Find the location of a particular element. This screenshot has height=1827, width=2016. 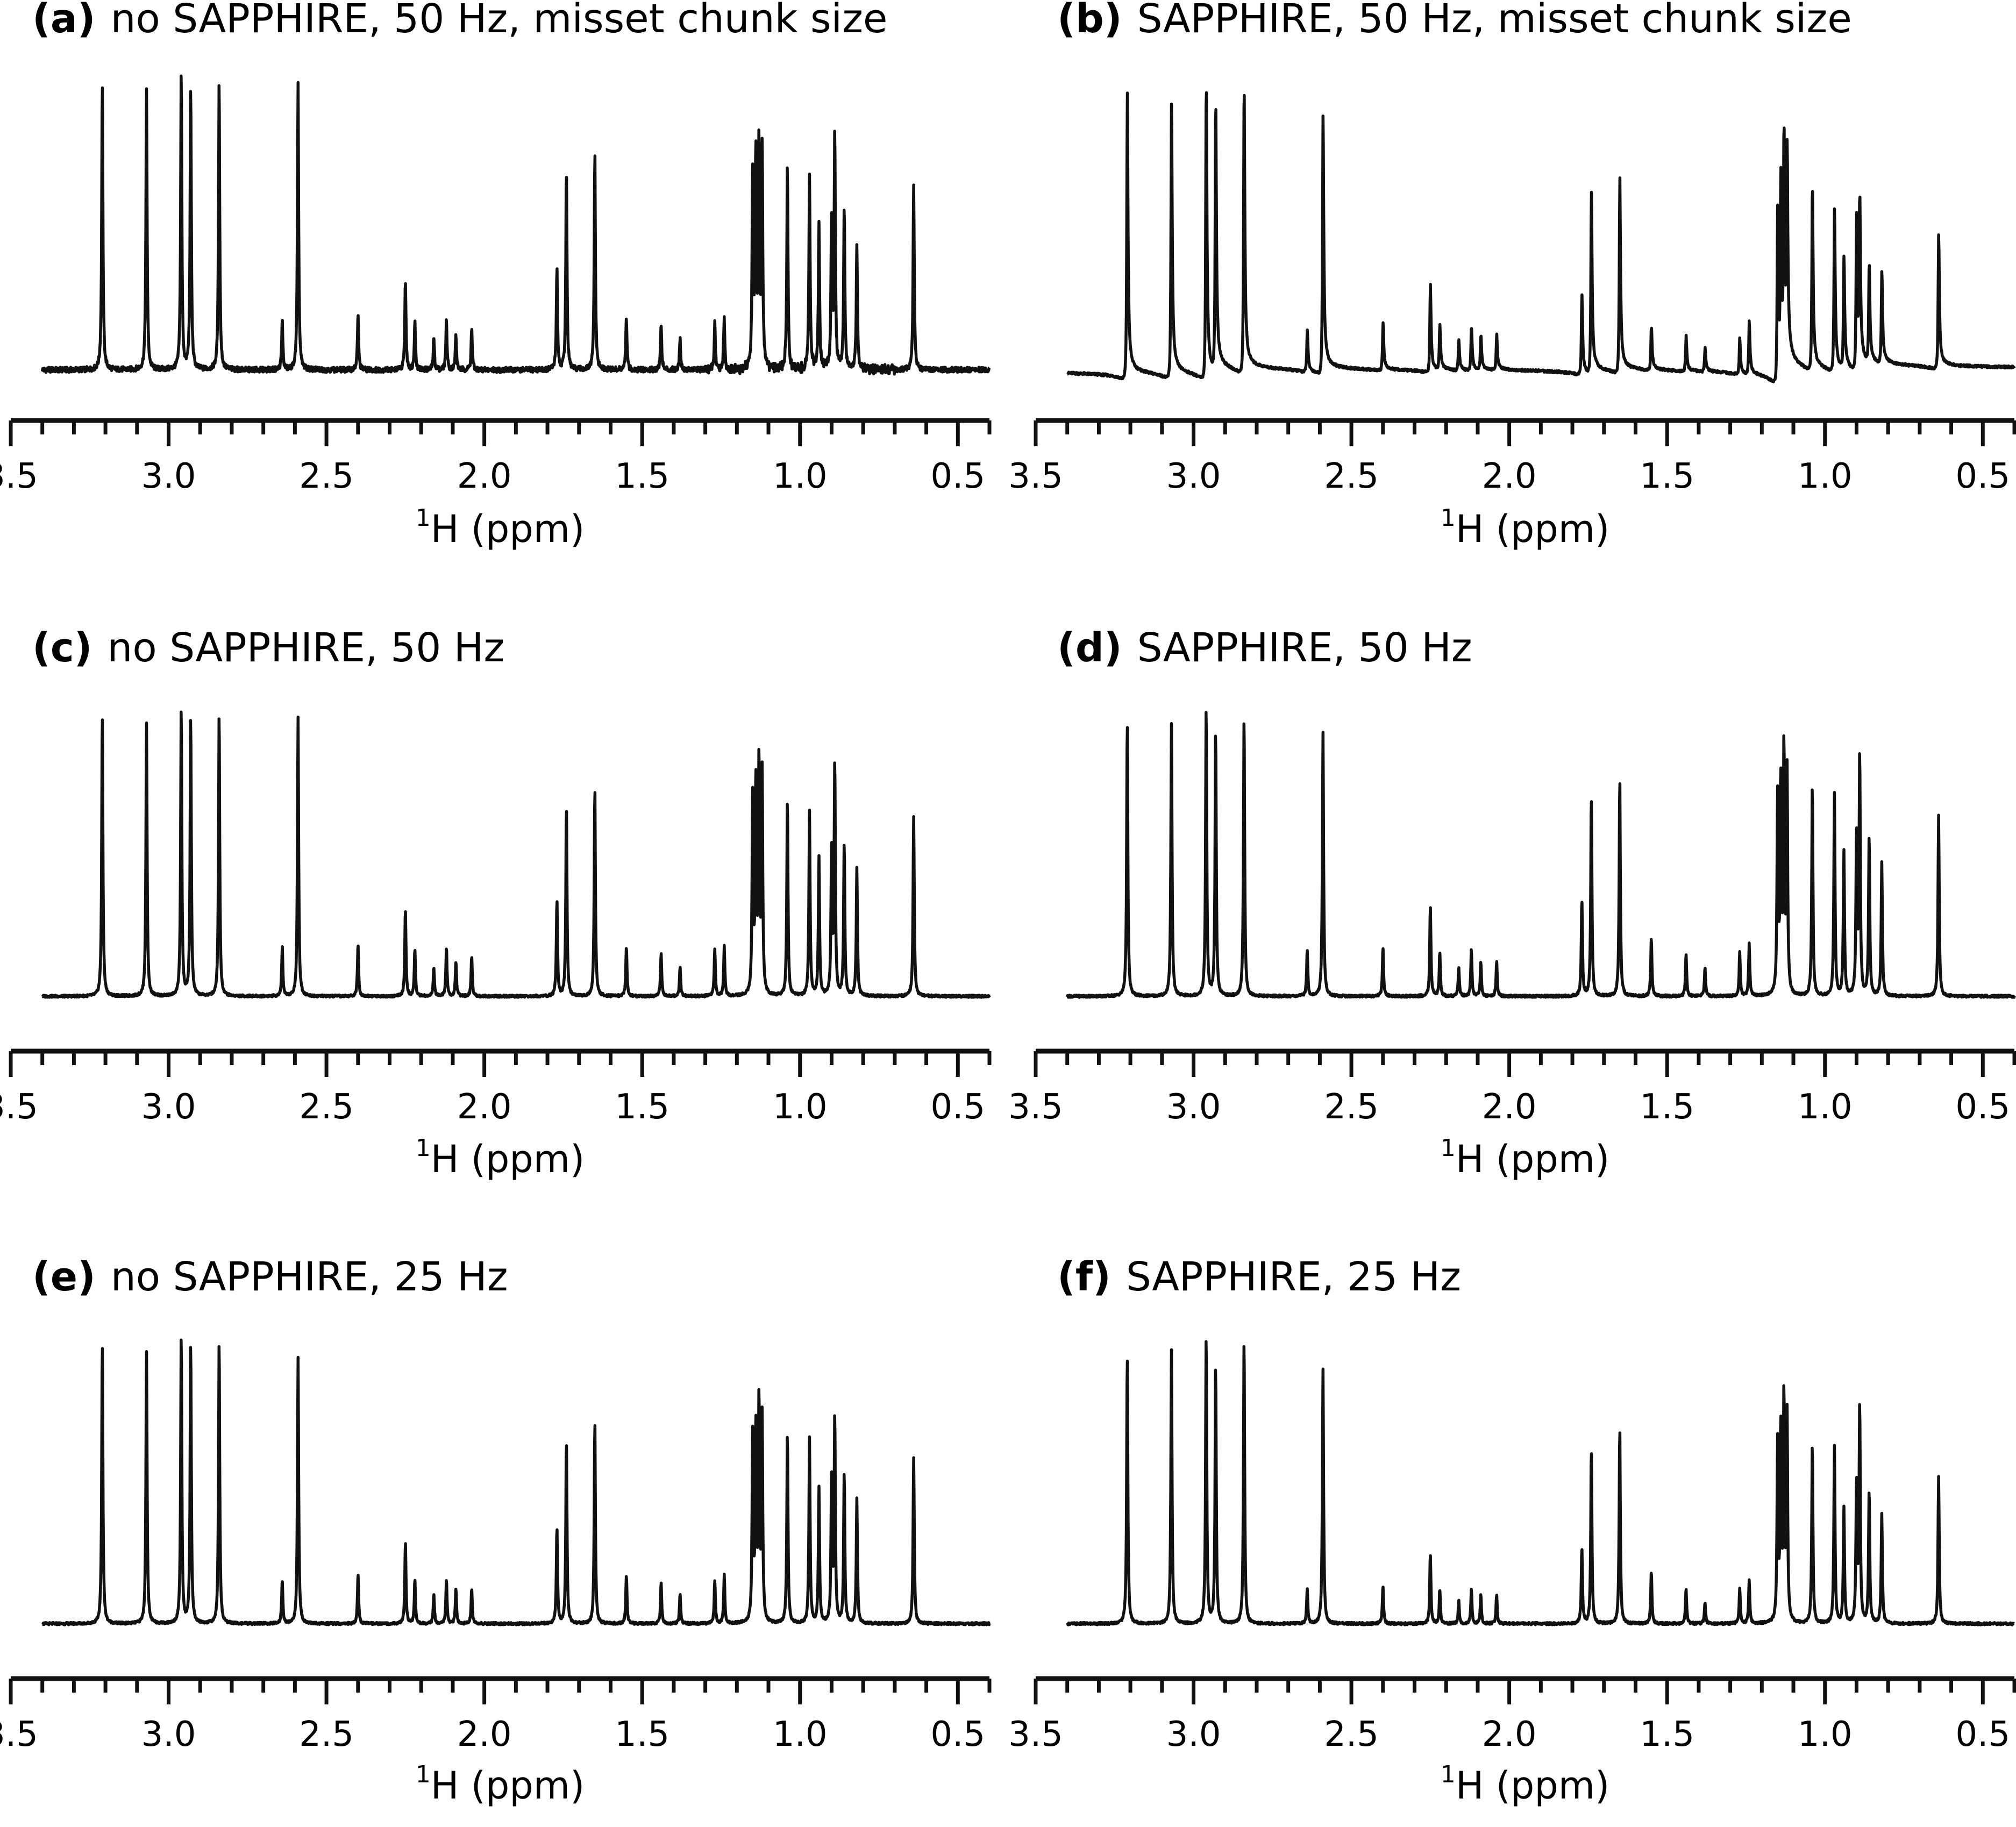

panel-title-text: SAPPHIRE, 25 Hz is located at coordinates (1293, 1277).